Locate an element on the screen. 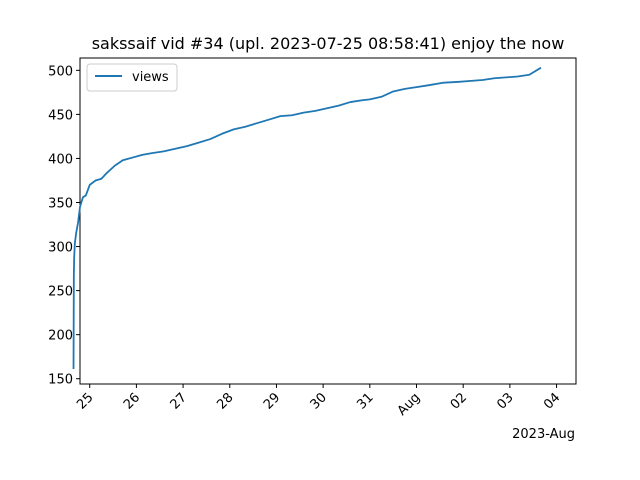 Image resolution: width=640 pixels, height=480 pixels. x-tick-label: 26 is located at coordinates (132, 401).